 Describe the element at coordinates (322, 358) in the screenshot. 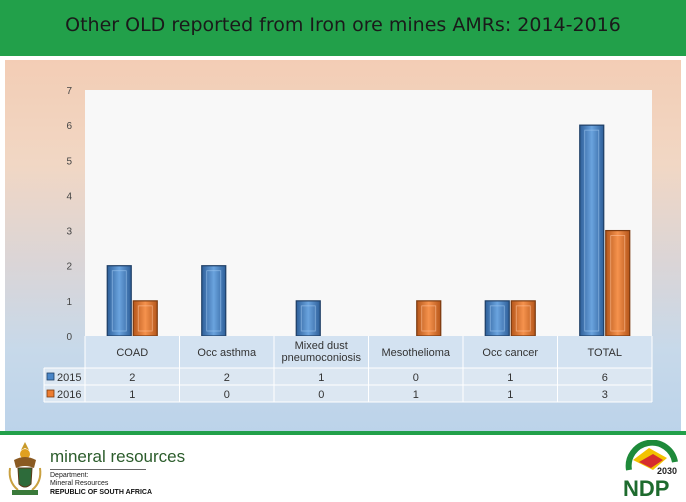

I see `category-label: pneumoconiosis` at that location.